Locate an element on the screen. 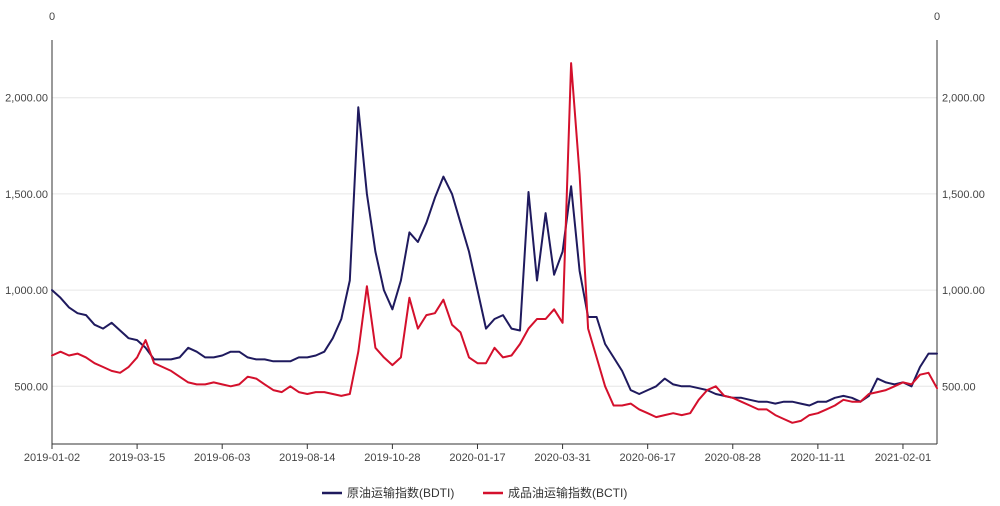 The image size is (1000, 506). x-tick-label: 2019-10-28 is located at coordinates (392, 458).